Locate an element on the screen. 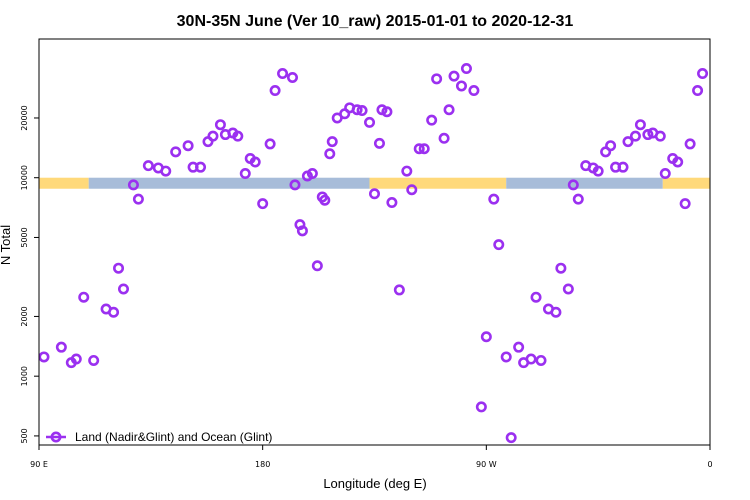 This screenshot has width=750, height=500. legend: Land (Nadir&Glint) and Ocean (Glint) is located at coordinates (159, 437).